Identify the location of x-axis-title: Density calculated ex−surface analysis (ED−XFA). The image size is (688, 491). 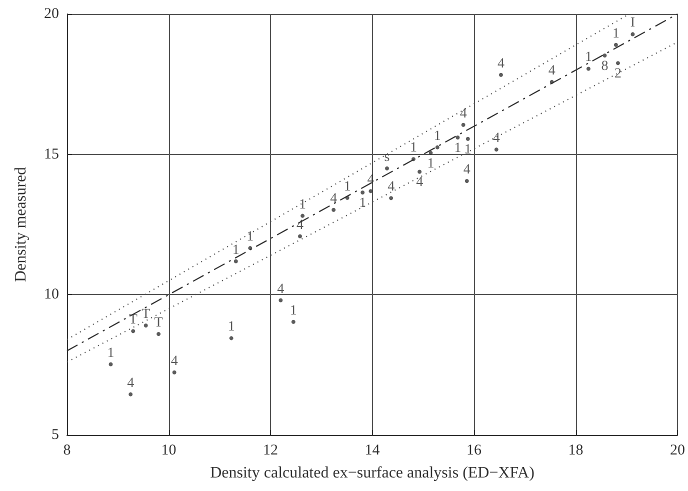
(372, 473).